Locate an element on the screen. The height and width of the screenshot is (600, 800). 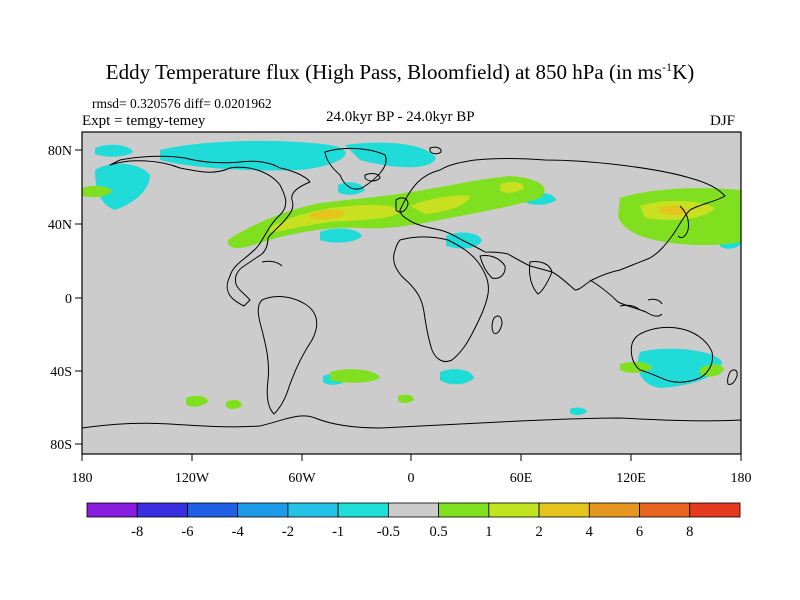
contour-green-southern-mid is located at coordinates (406, 398).